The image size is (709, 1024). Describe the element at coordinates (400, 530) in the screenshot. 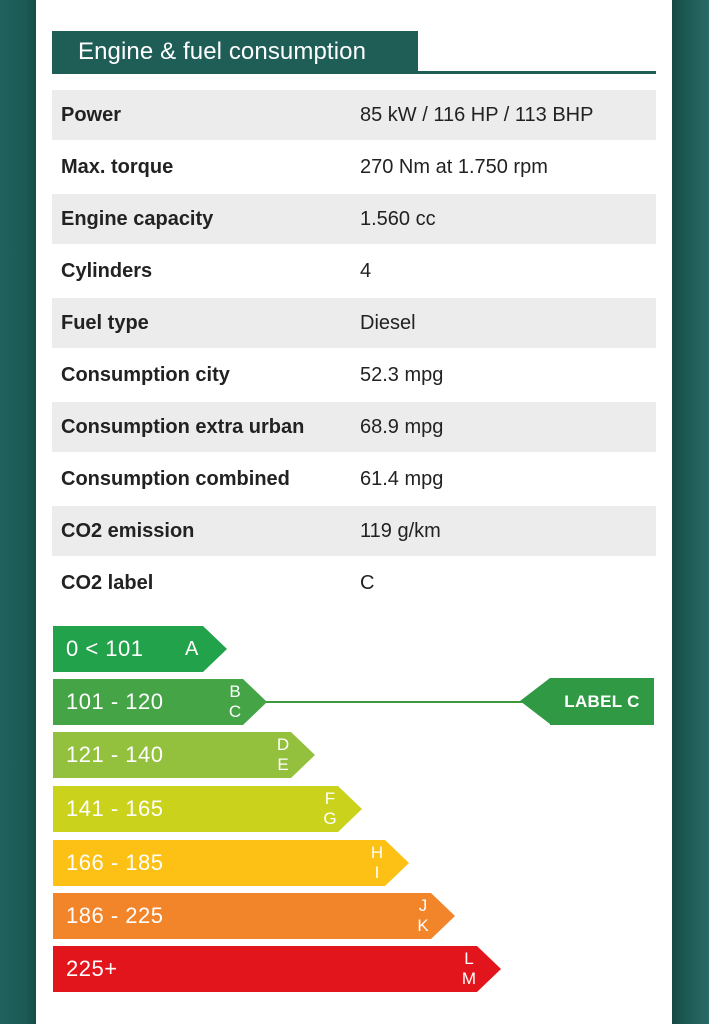

I see `spec-value: 119 g/km` at that location.